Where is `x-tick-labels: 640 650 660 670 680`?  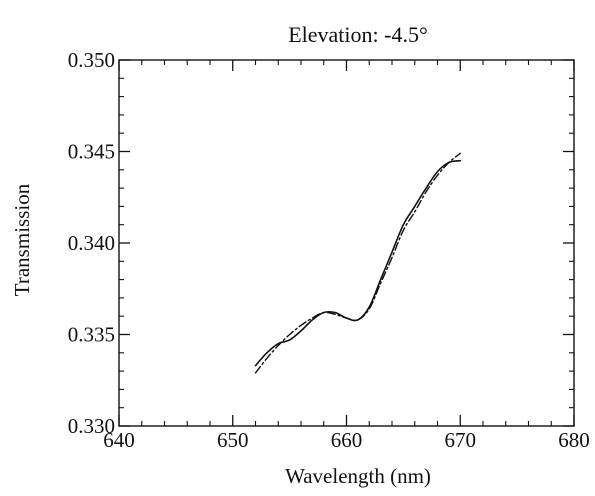 x-tick-labels: 640 650 660 670 680 is located at coordinates (346, 440).